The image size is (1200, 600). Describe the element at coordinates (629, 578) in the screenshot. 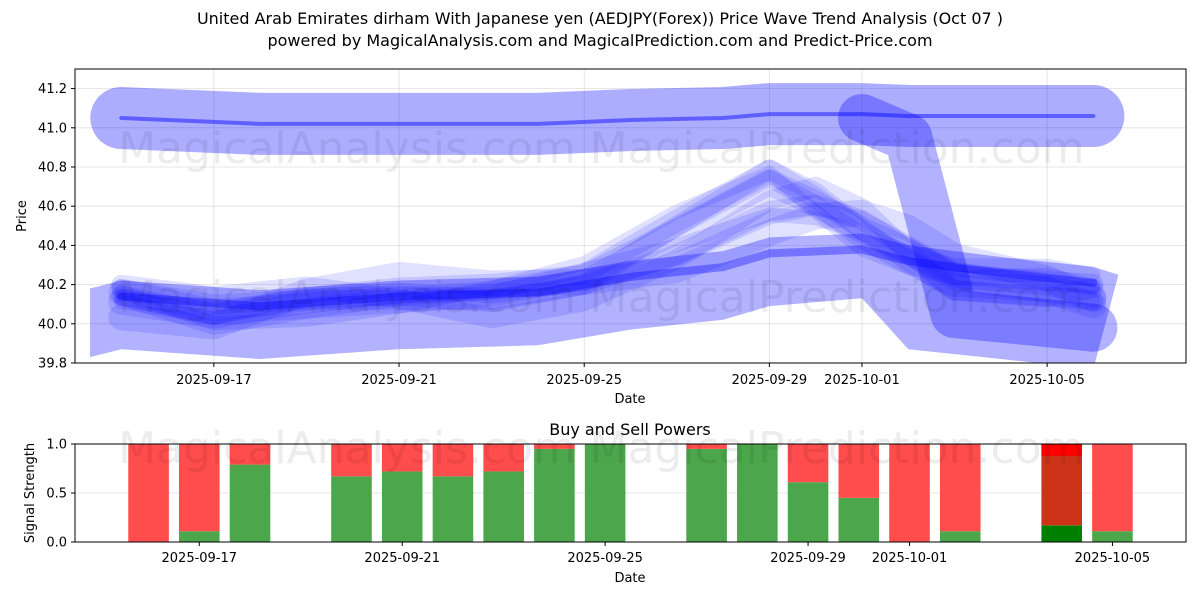

I see `power-xlabel: Date` at that location.